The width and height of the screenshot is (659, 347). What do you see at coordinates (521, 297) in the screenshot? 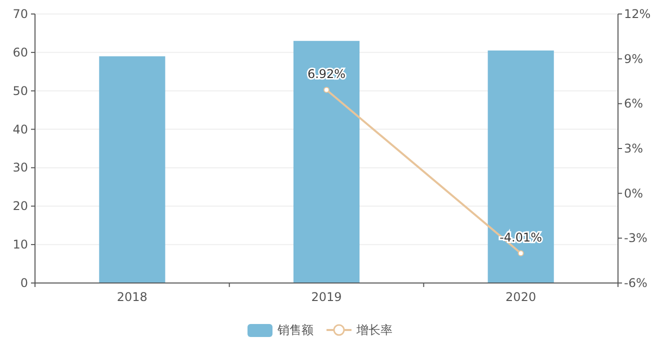
I see `x-tick-label: 2020` at bounding box center [521, 297].